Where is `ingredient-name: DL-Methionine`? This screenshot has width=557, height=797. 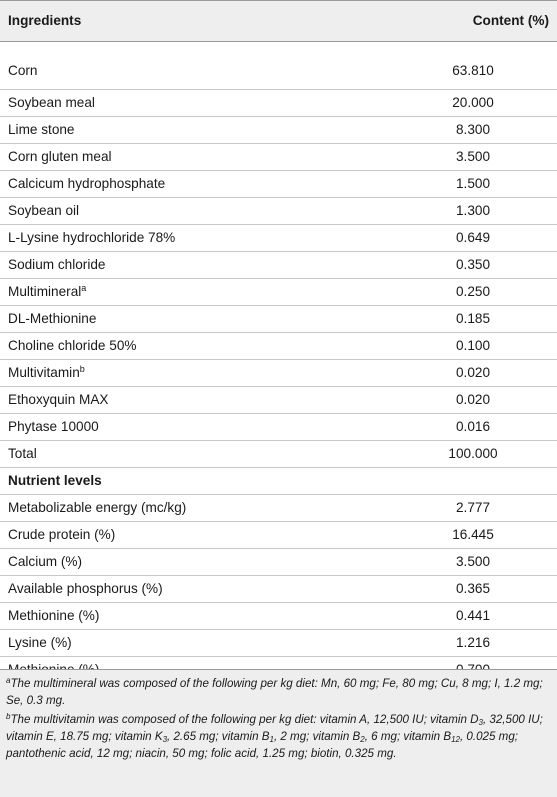 ingredient-name: DL-Methionine is located at coordinates (194, 319).